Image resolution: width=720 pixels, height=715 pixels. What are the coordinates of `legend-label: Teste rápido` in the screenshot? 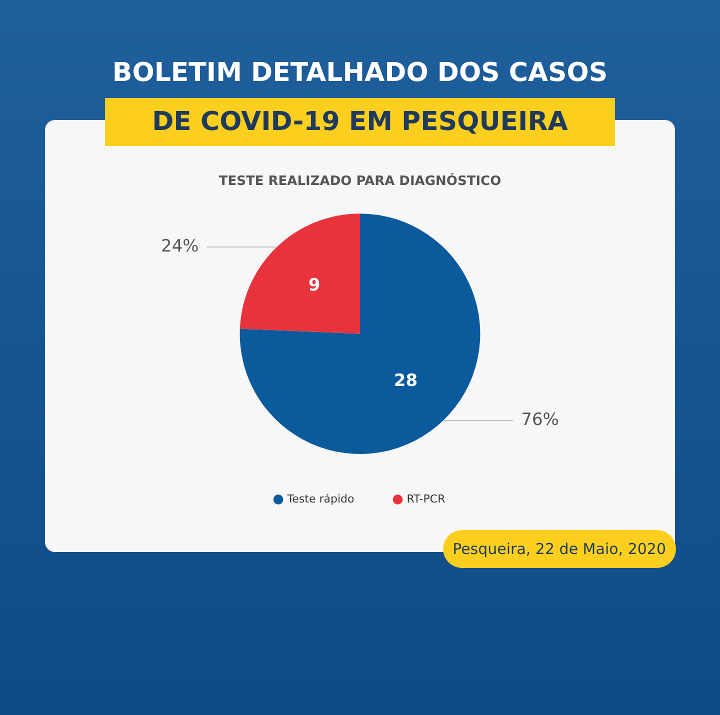 It's located at (320, 499).